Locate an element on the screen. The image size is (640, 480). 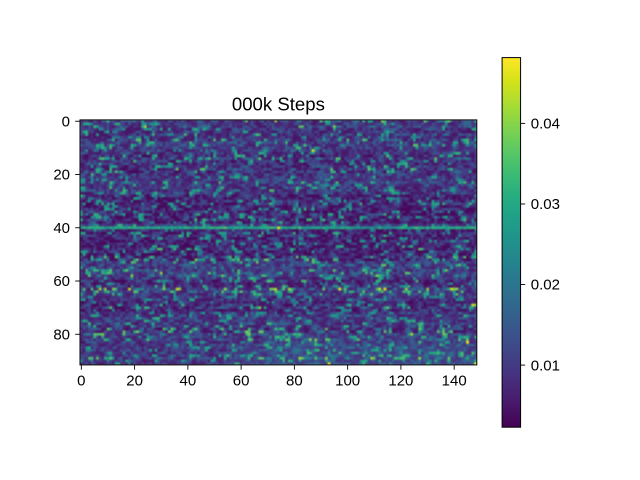
svg-text: 0.02 is located at coordinates (545, 285).